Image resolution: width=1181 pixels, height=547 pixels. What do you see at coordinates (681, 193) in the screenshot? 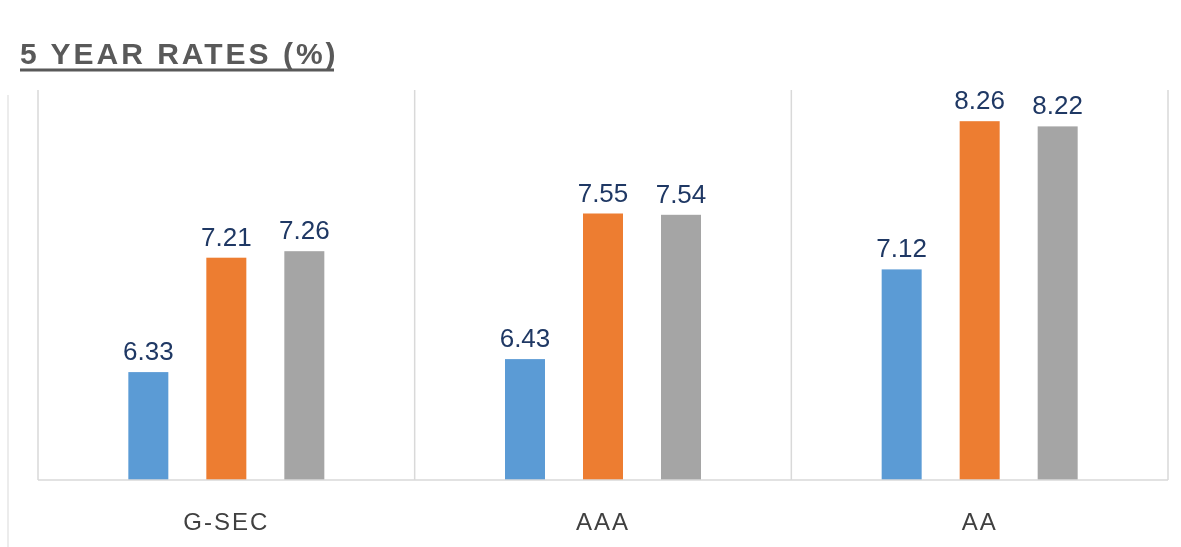
I see `data-label: 7.54` at bounding box center [681, 193].